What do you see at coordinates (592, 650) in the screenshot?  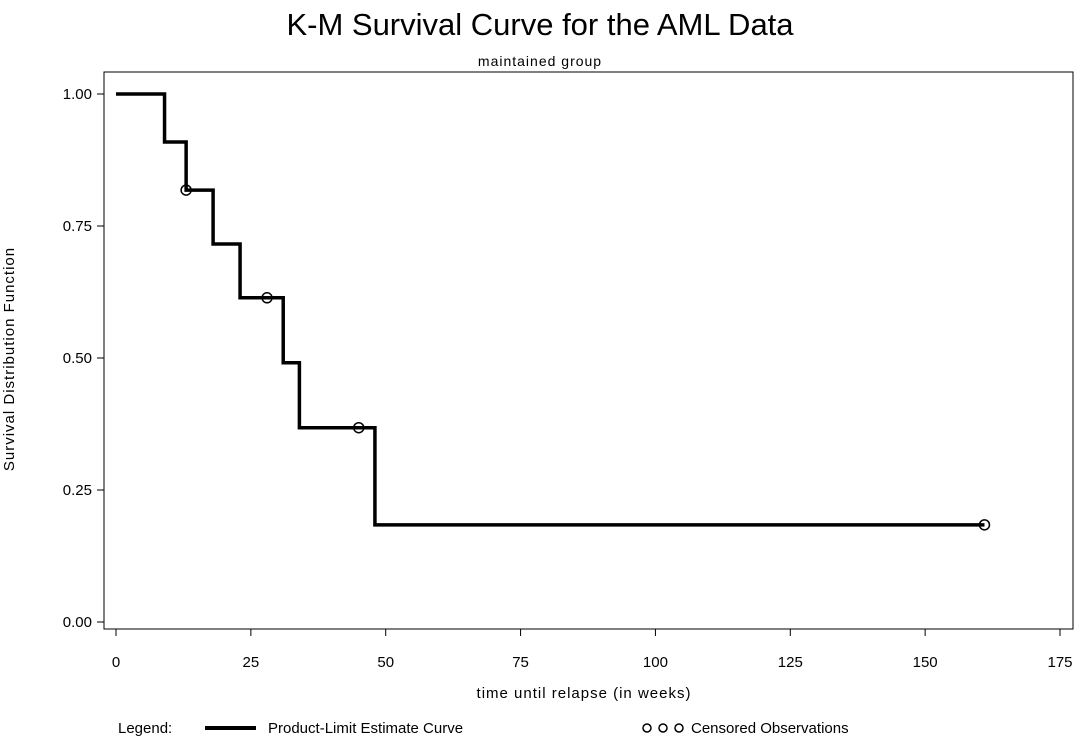 I see `x-axis: 0 25 50 75 100 125 150 175` at bounding box center [592, 650].